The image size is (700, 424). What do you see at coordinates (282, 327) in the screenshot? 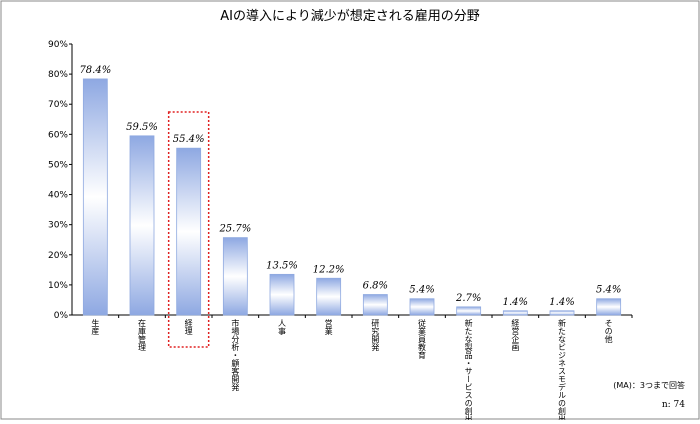
I see `x-tick-label: 人事` at bounding box center [282, 327].